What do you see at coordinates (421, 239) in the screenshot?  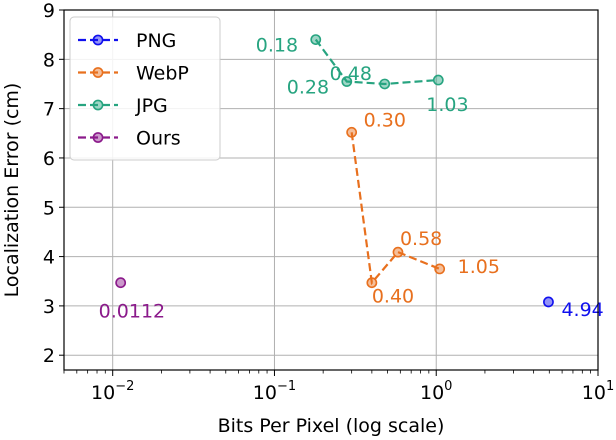 I see `data-label-webp: 0.58` at bounding box center [421, 239].